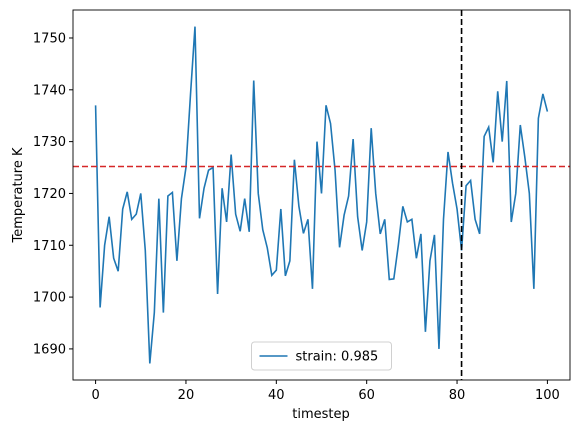  I want to click on x-tick-label: 20, so click(186, 395).